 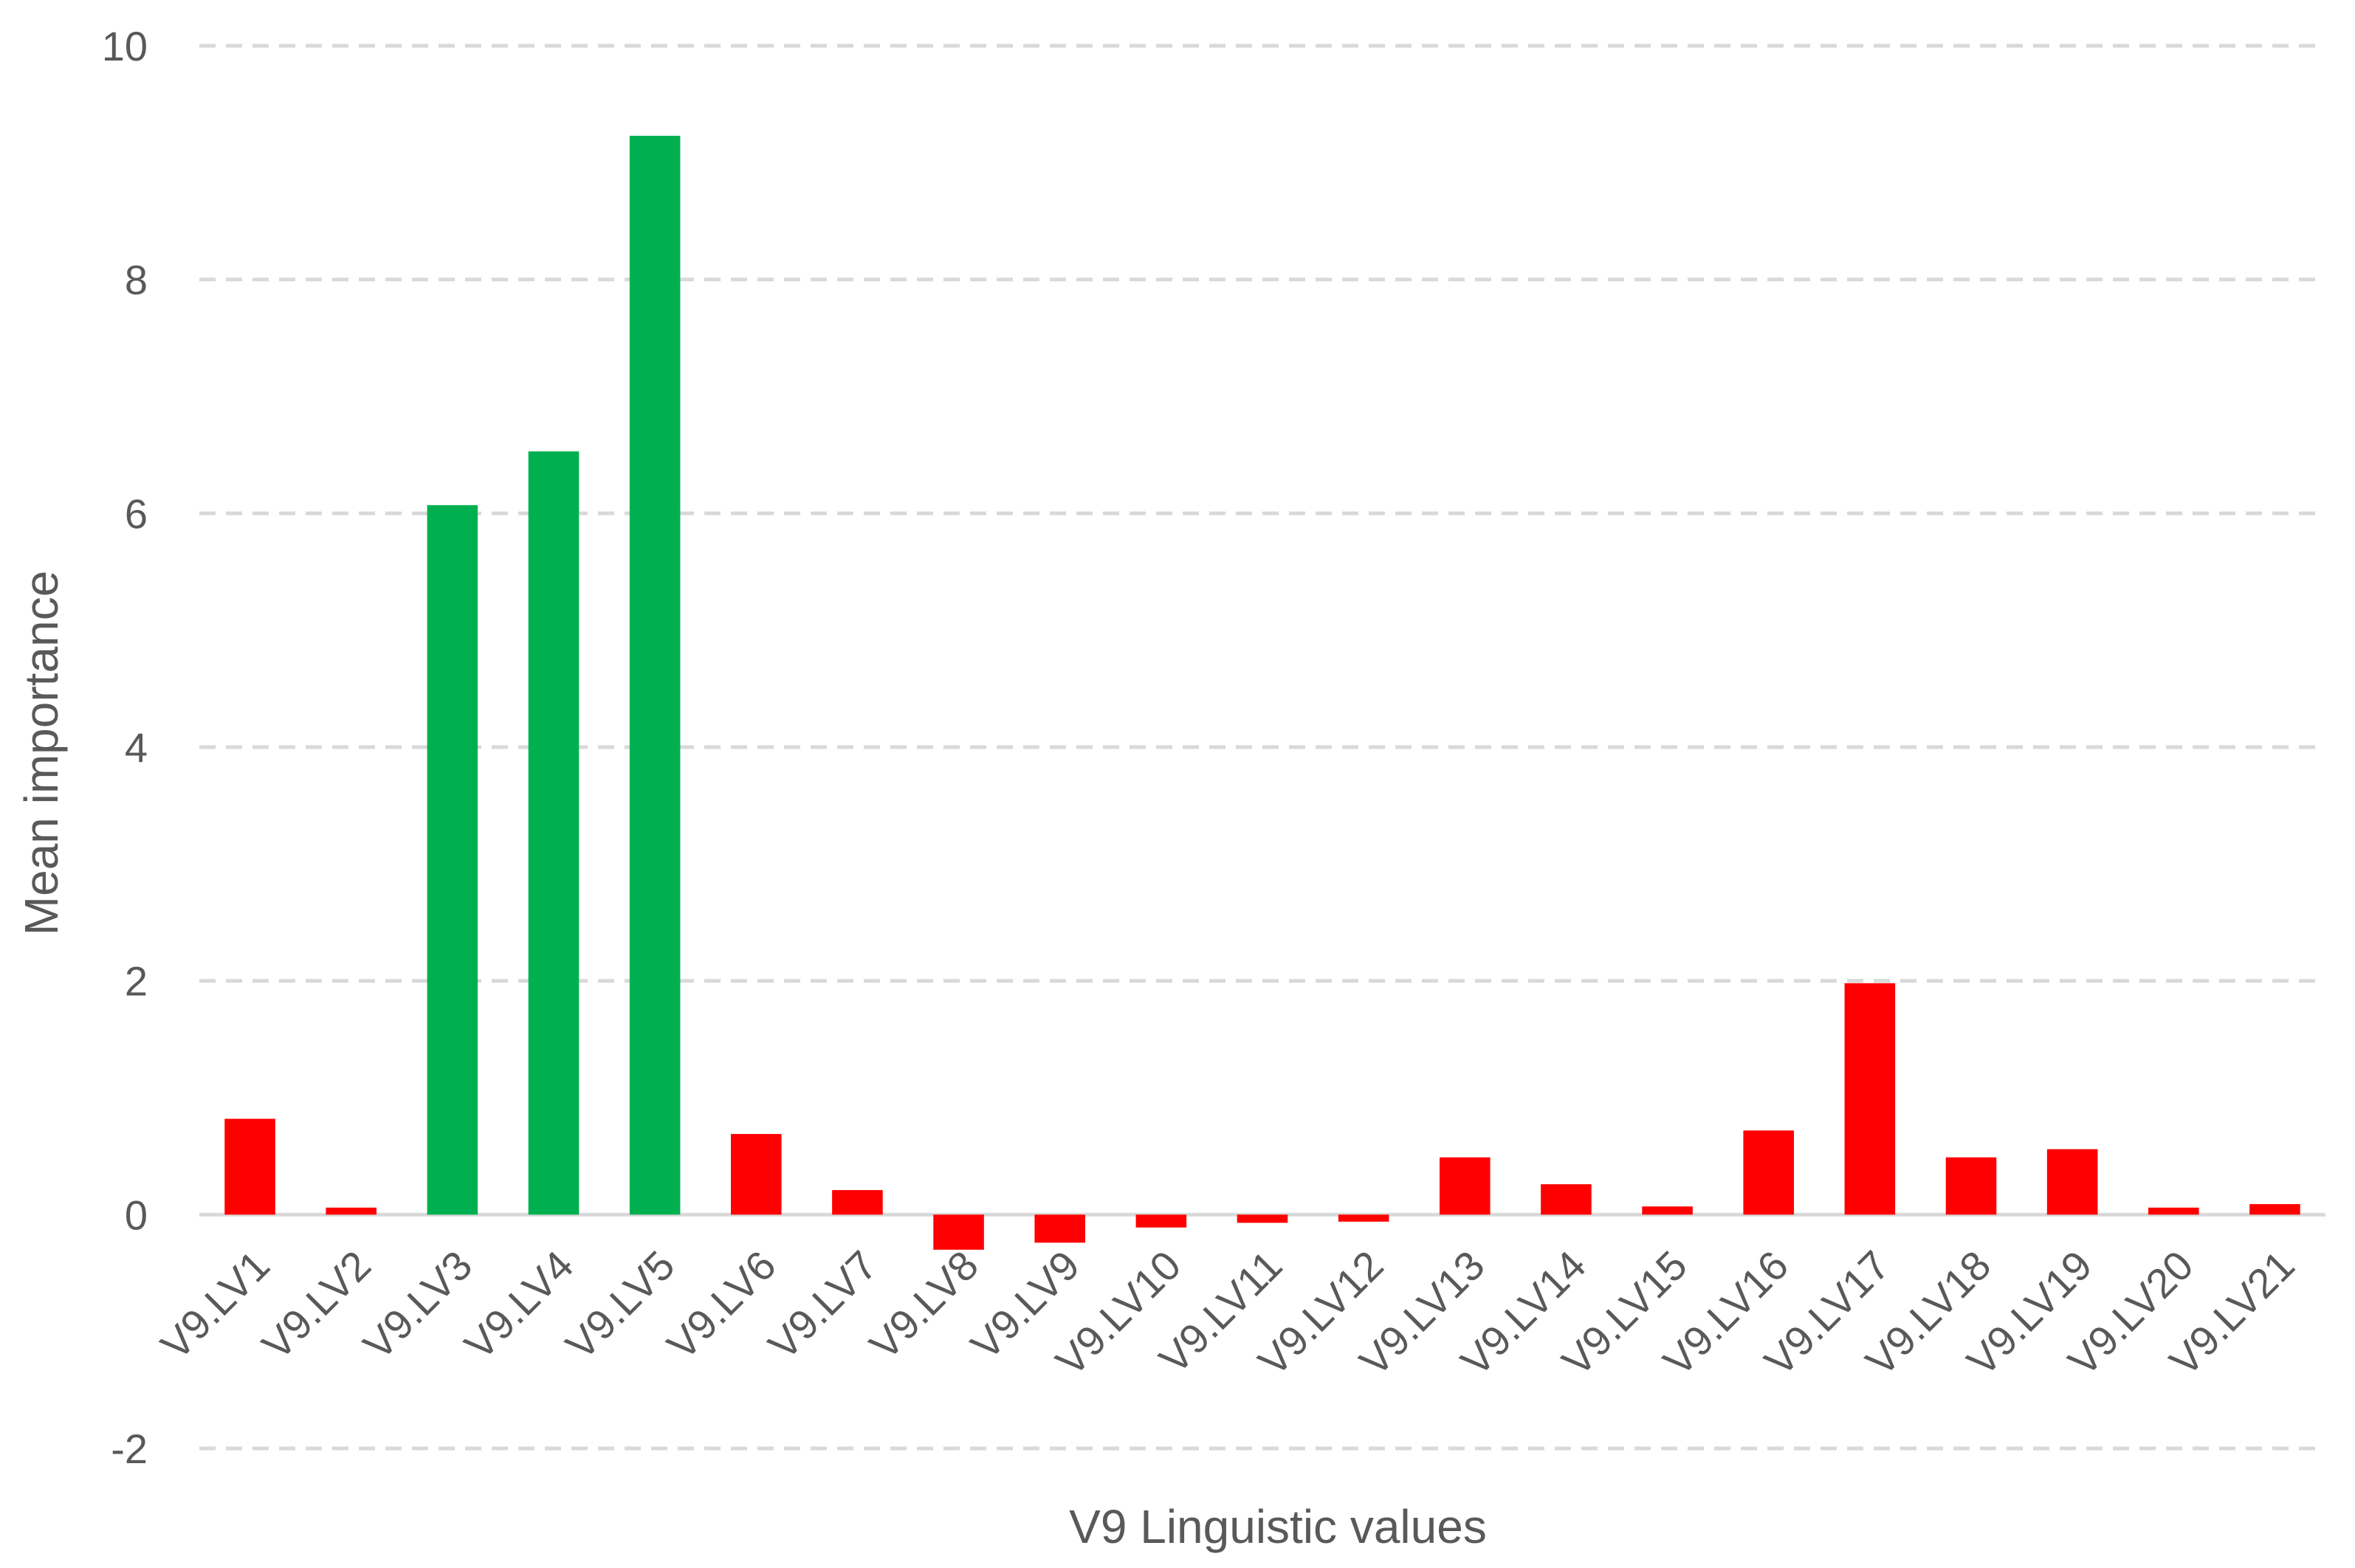 What do you see at coordinates (756, 1174) in the screenshot?
I see `bar-v9-lv6` at bounding box center [756, 1174].